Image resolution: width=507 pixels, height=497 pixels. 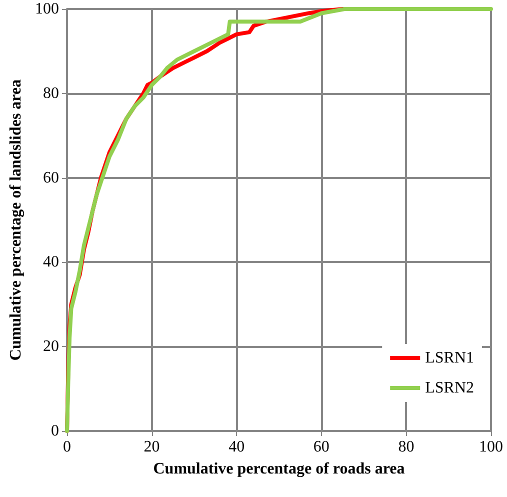 I want to click on y-tick-label: 60, so click(x=51, y=177).